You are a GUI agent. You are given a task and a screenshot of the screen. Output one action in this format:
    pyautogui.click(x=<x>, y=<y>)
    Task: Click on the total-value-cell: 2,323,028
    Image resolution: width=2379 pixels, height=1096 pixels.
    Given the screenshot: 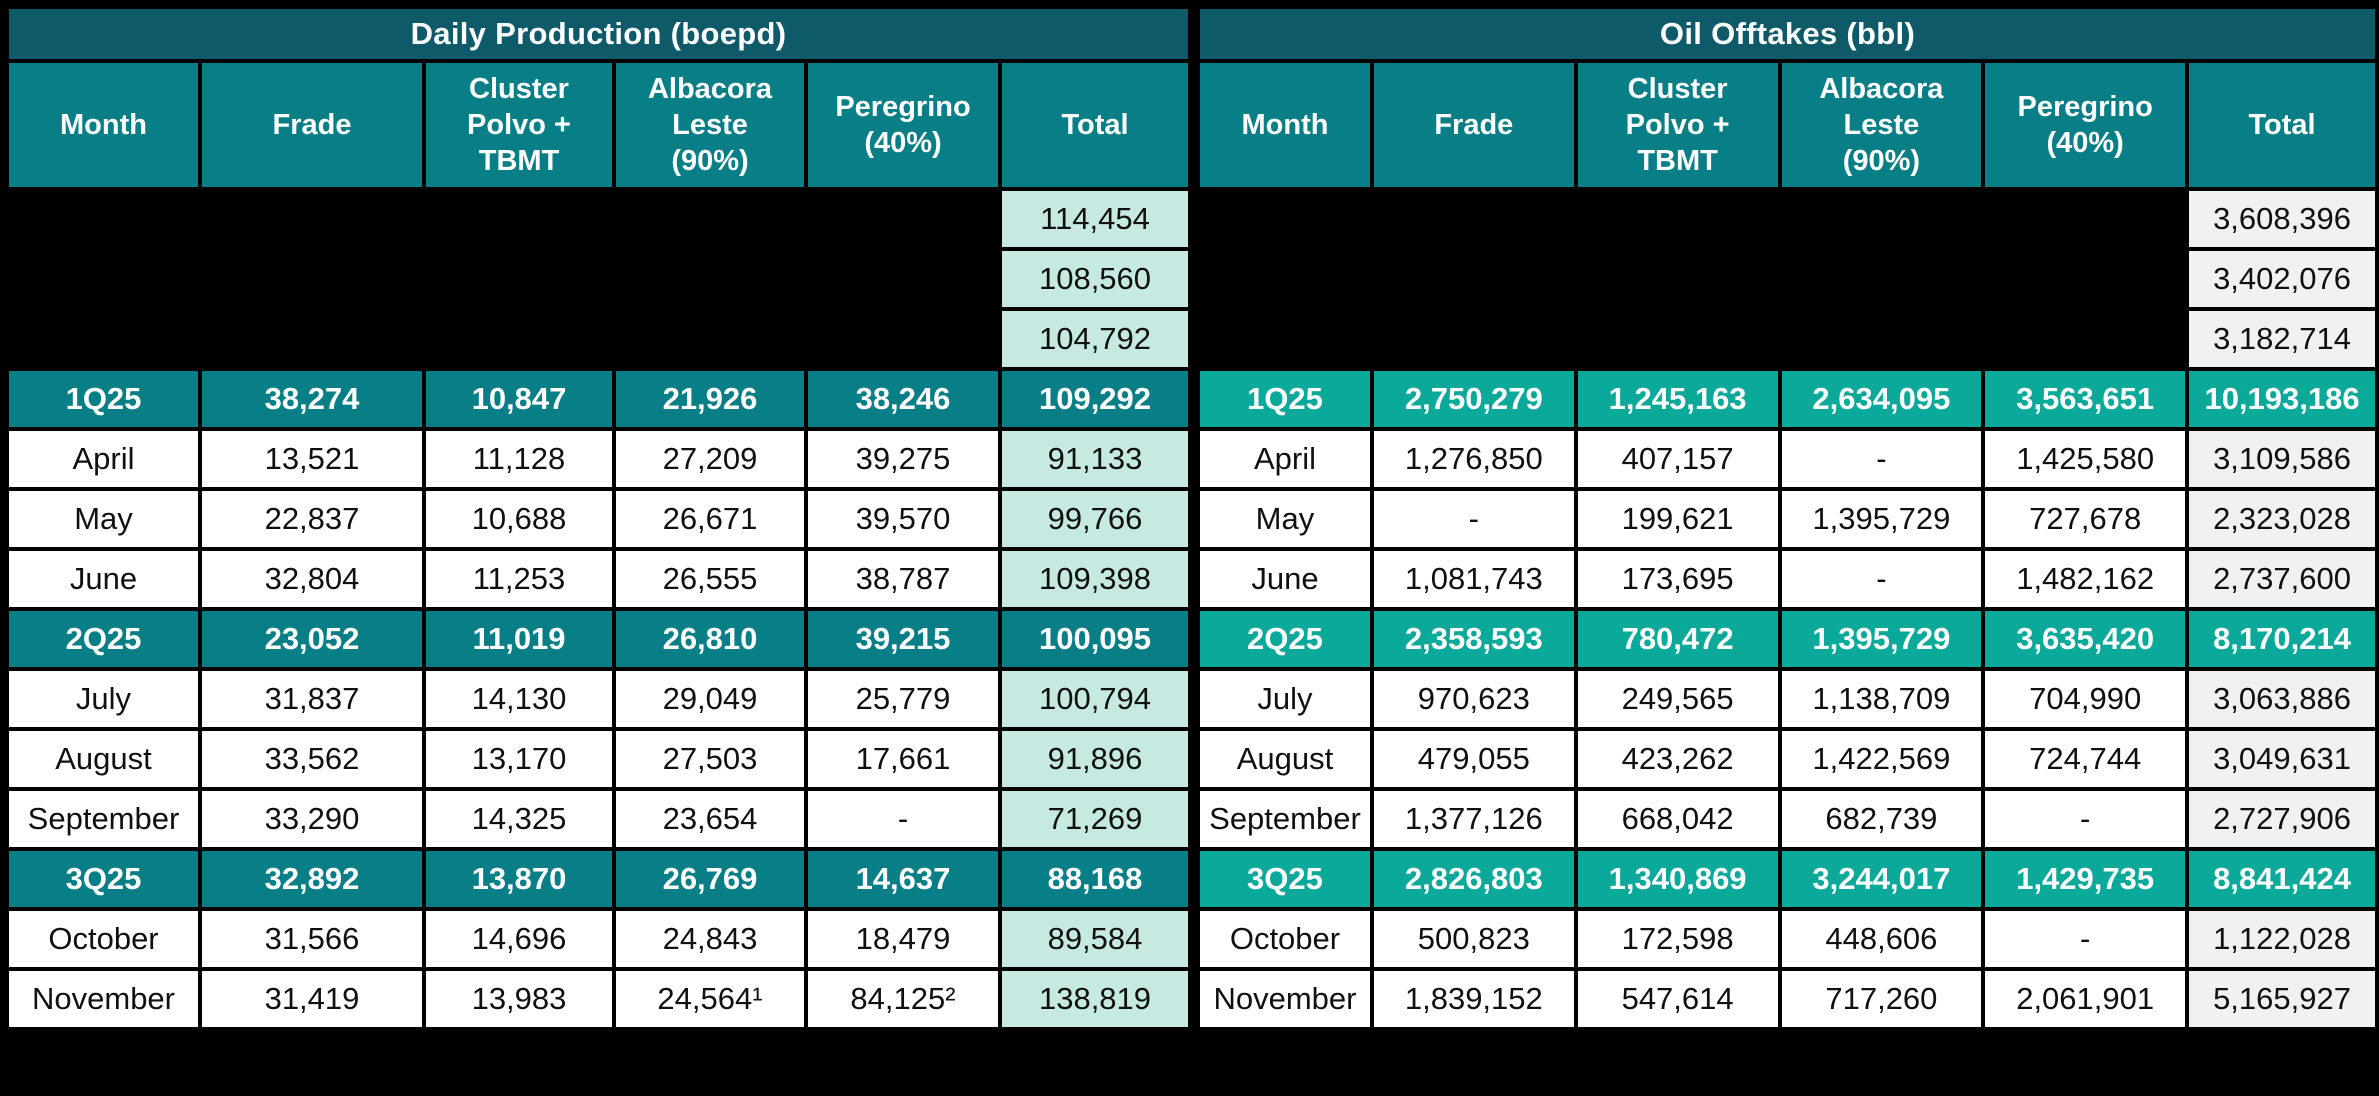 What is the action you would take?
    pyautogui.click(x=2282, y=519)
    